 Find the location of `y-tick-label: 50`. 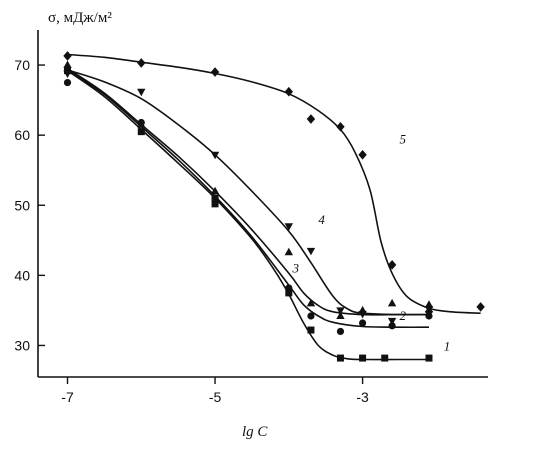

y-tick-label: 50 is located at coordinates (22, 205).